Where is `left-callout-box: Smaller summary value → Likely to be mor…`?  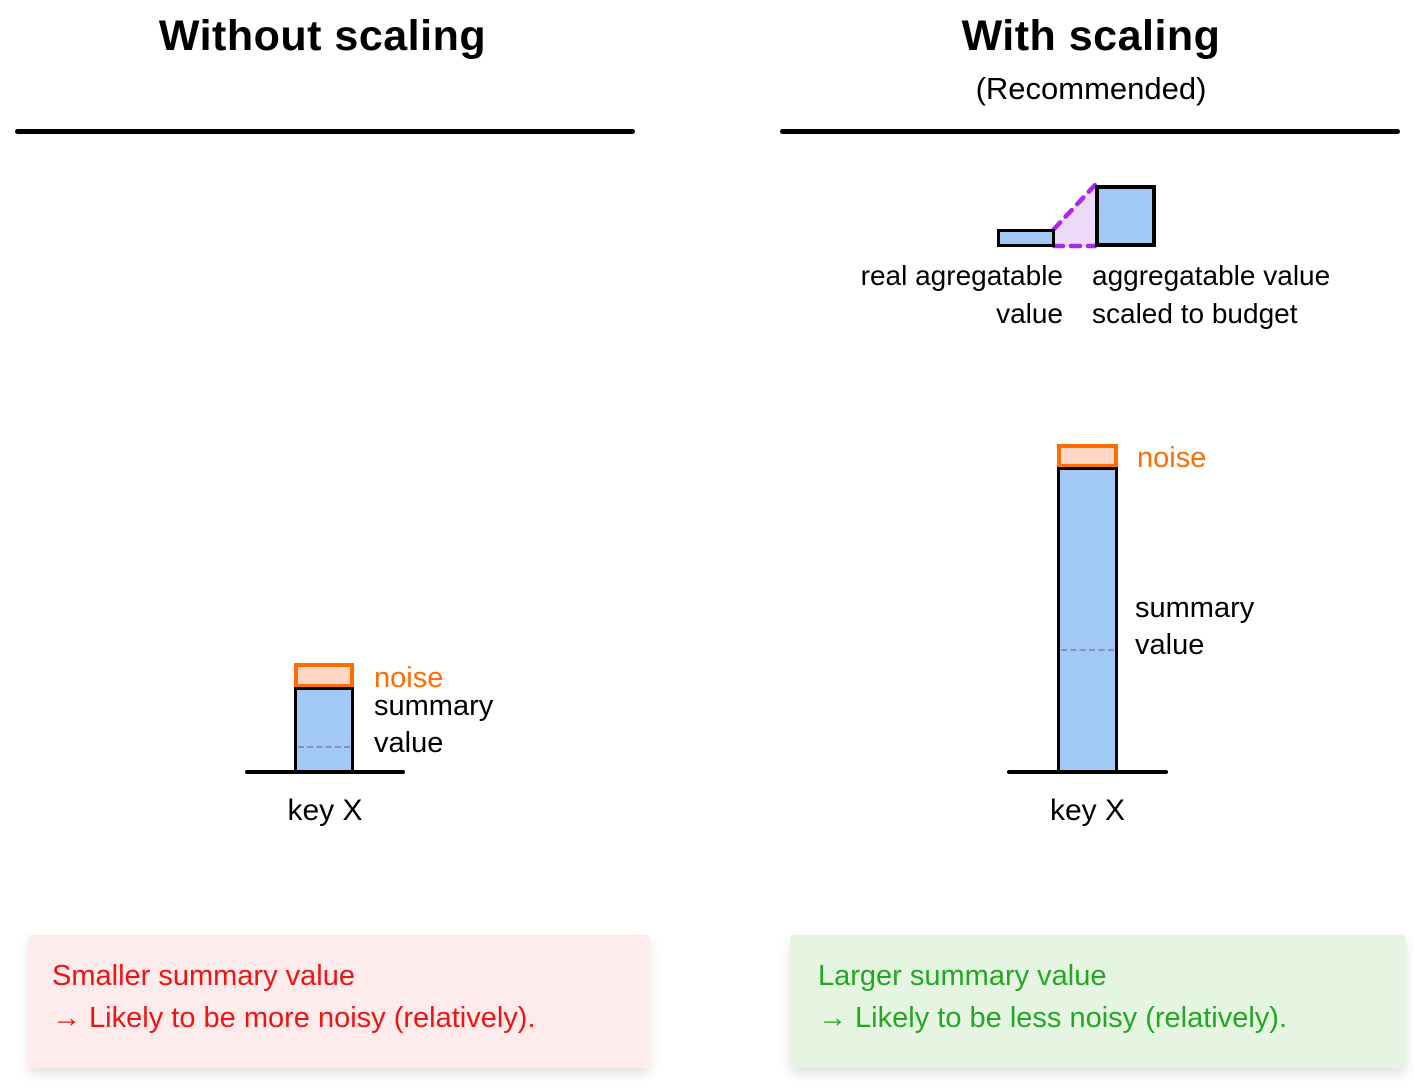
left-callout-box: Smaller summary value → Likely to be mor… is located at coordinates (339, 1001).